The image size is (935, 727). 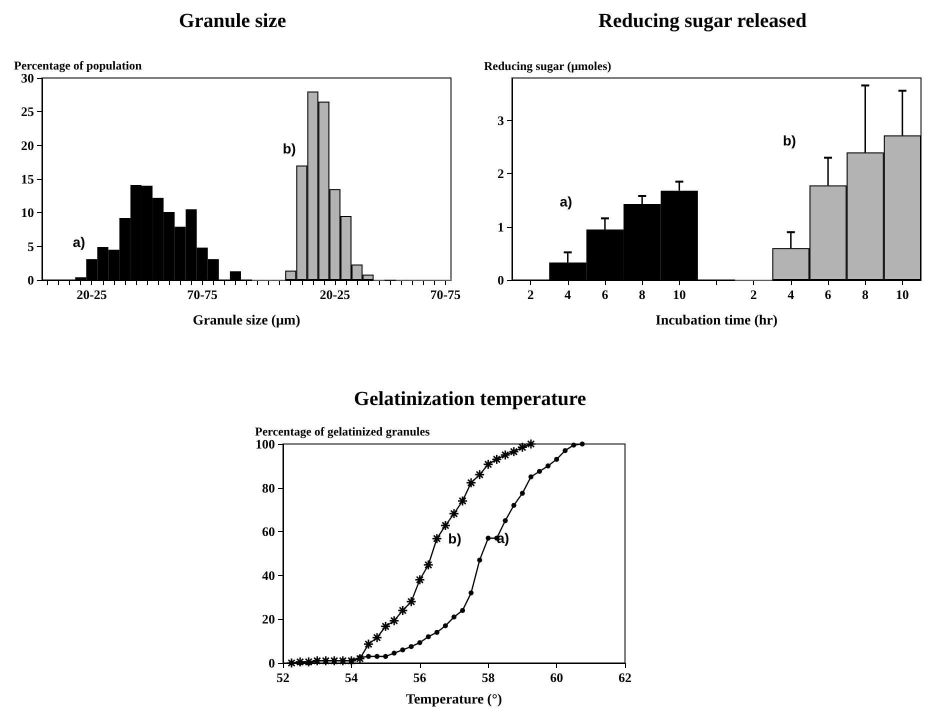 I want to click on x-axis-title: Incubation time (hr), so click(x=716, y=321).